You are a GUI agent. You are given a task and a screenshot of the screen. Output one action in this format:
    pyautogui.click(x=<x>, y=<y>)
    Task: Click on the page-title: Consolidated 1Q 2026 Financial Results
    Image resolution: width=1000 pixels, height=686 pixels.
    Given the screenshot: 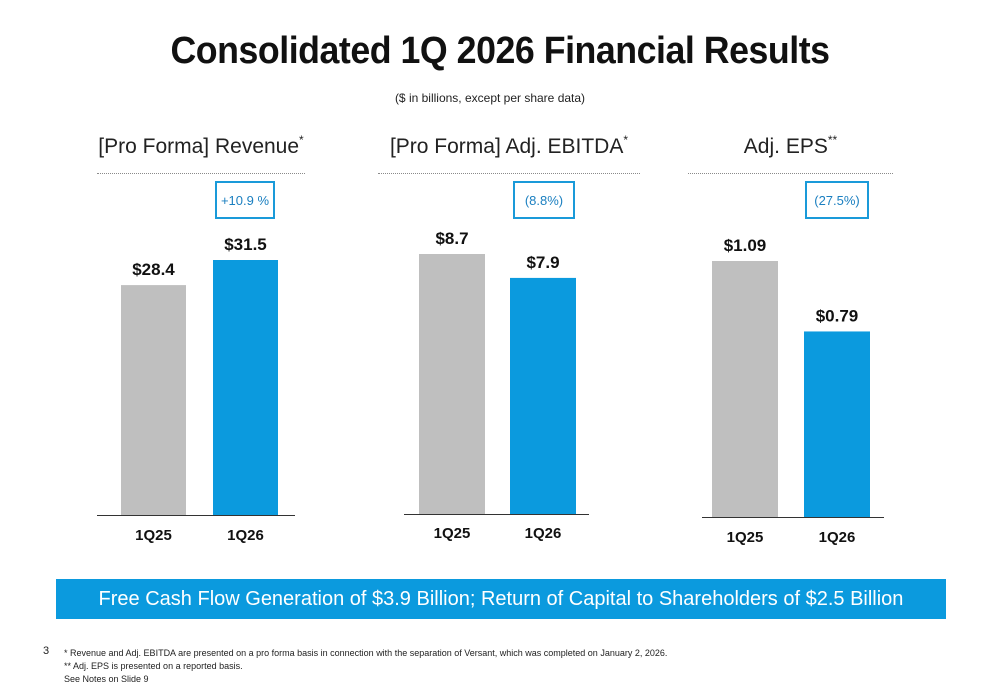 What is the action you would take?
    pyautogui.click(x=500, y=51)
    